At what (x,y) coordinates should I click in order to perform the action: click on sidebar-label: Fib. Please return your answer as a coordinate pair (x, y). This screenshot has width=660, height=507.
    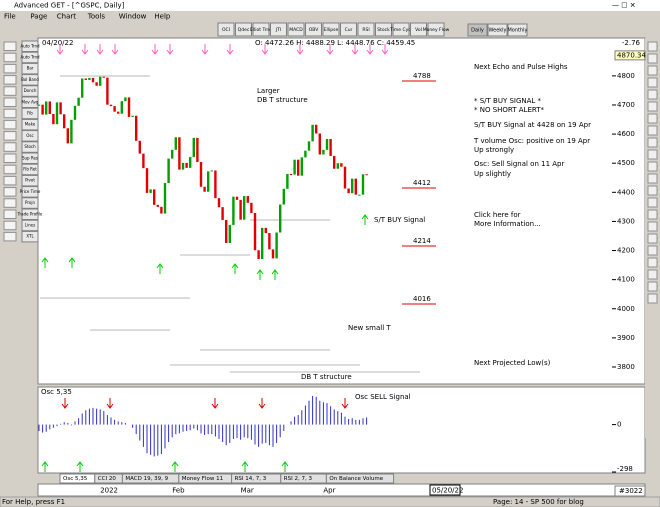
    Looking at the image, I should click on (30, 113).